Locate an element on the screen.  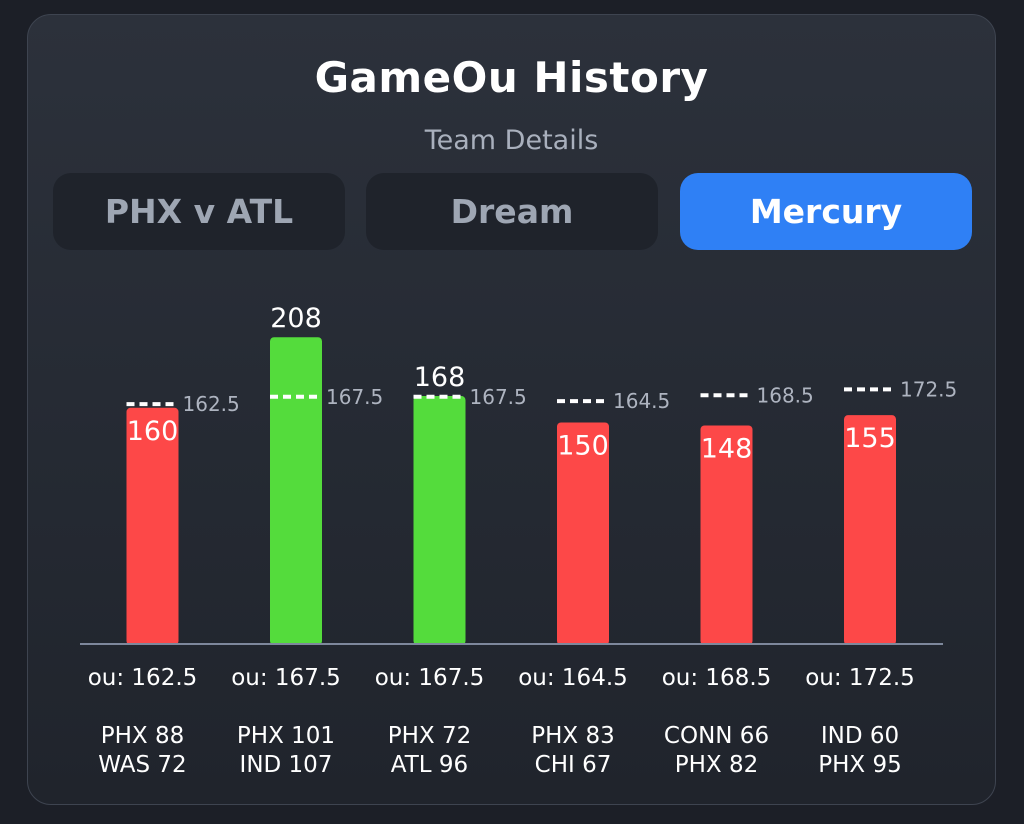
page-title: GameOu History is located at coordinates (511, 77).